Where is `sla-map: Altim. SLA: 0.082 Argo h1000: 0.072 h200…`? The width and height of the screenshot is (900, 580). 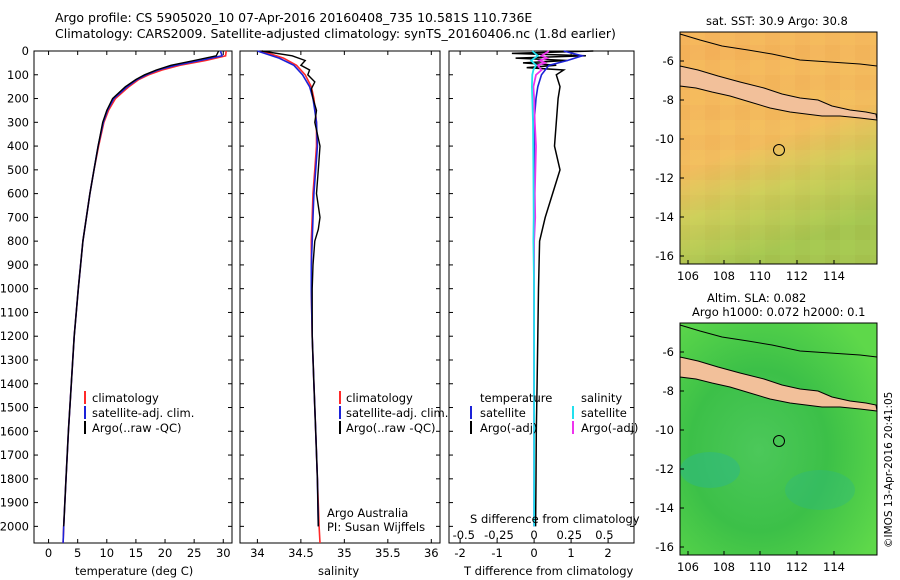
sla-map: Altim. SLA: 0.082 Argo h1000: 0.072 h200… is located at coordinates (766, 432).